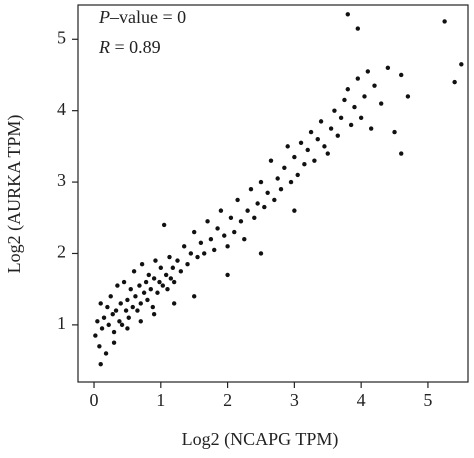 This screenshot has height=458, width=474. What do you see at coordinates (294, 400) in the screenshot?
I see `x-tick-label: 3` at bounding box center [294, 400].